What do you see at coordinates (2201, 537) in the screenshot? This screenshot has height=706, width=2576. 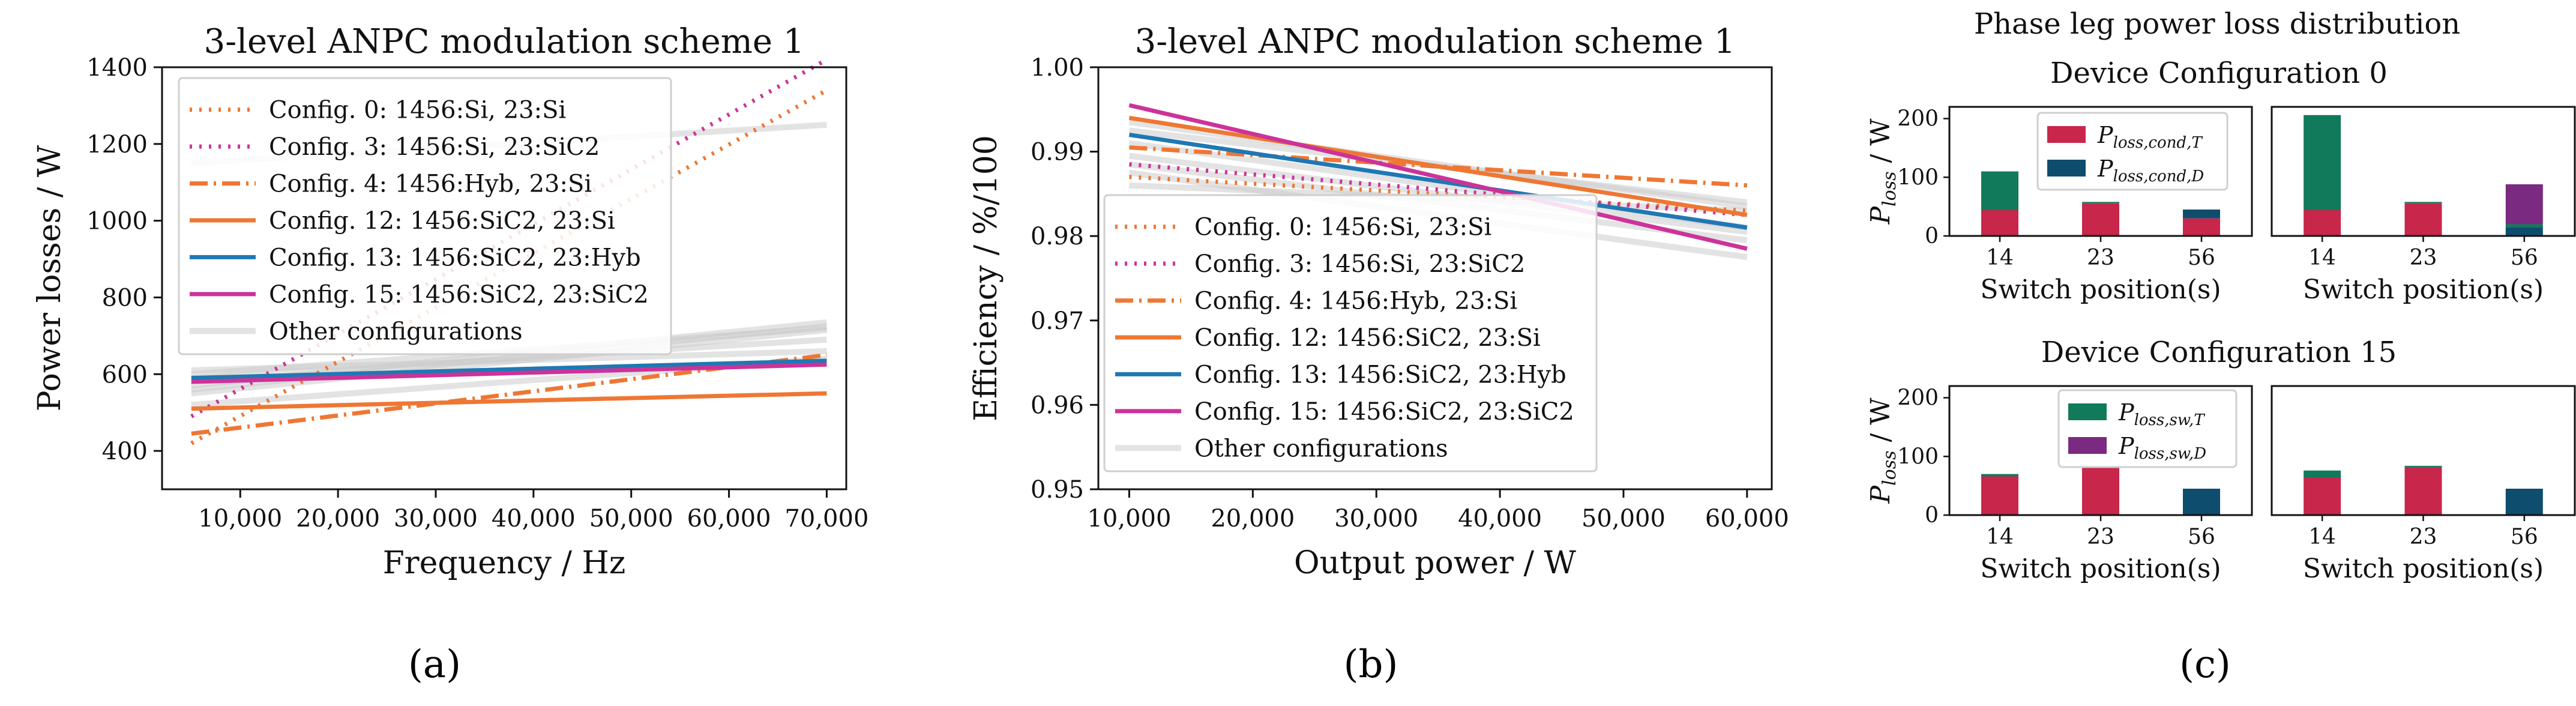 I see `chart-c-g1-p0-xtick-label-2: 56` at bounding box center [2201, 537].